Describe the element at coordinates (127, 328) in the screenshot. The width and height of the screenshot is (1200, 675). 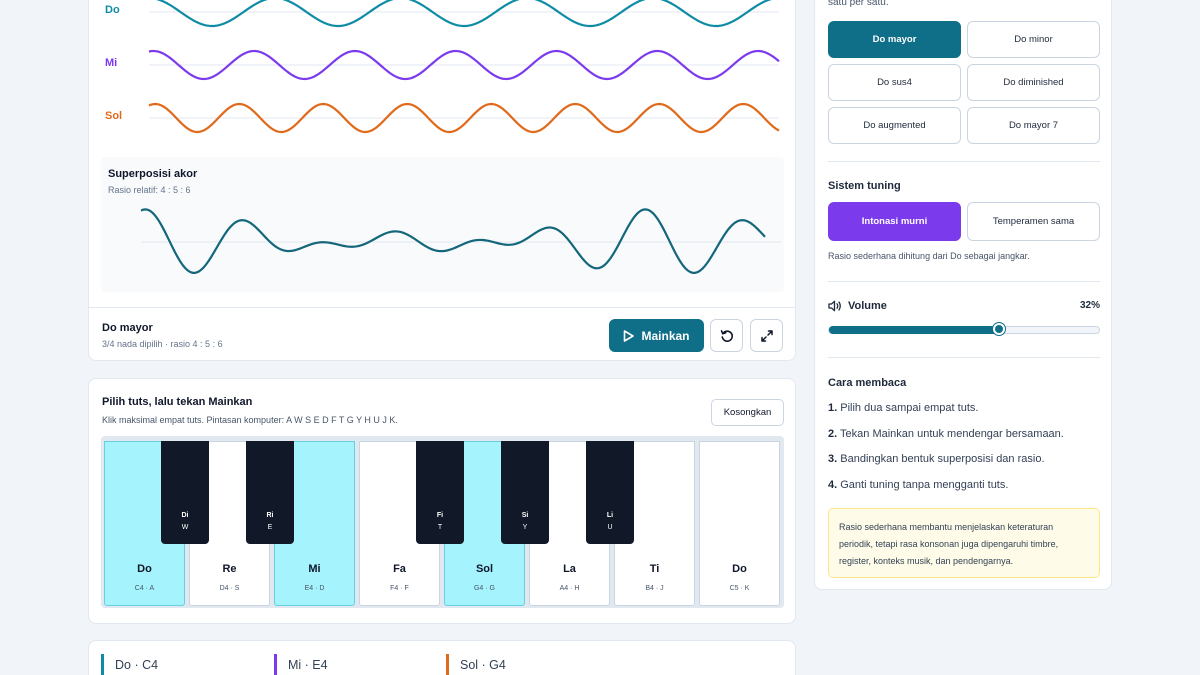
I see `current-chord-name: Do mayor` at that location.